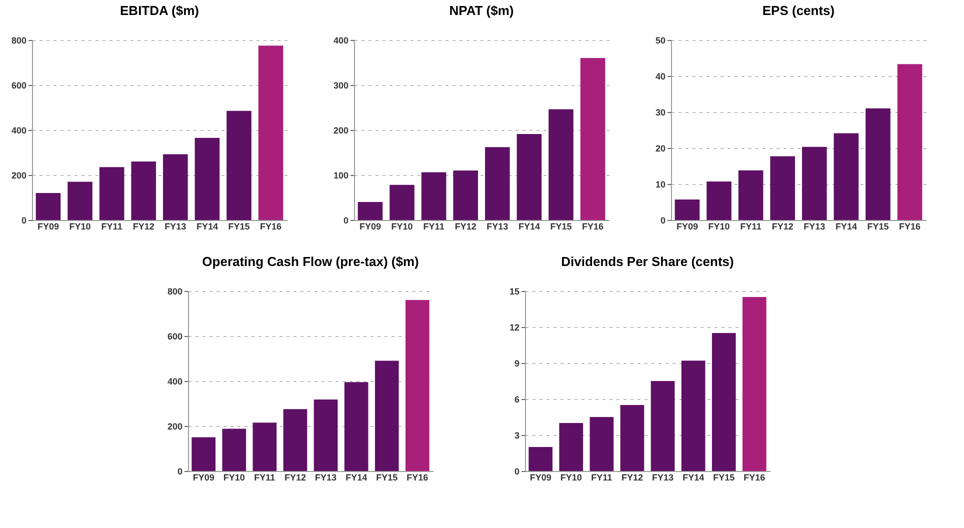  What do you see at coordinates (159, 10) in the screenshot?
I see `chart-title: EBITDA ($m)` at bounding box center [159, 10].